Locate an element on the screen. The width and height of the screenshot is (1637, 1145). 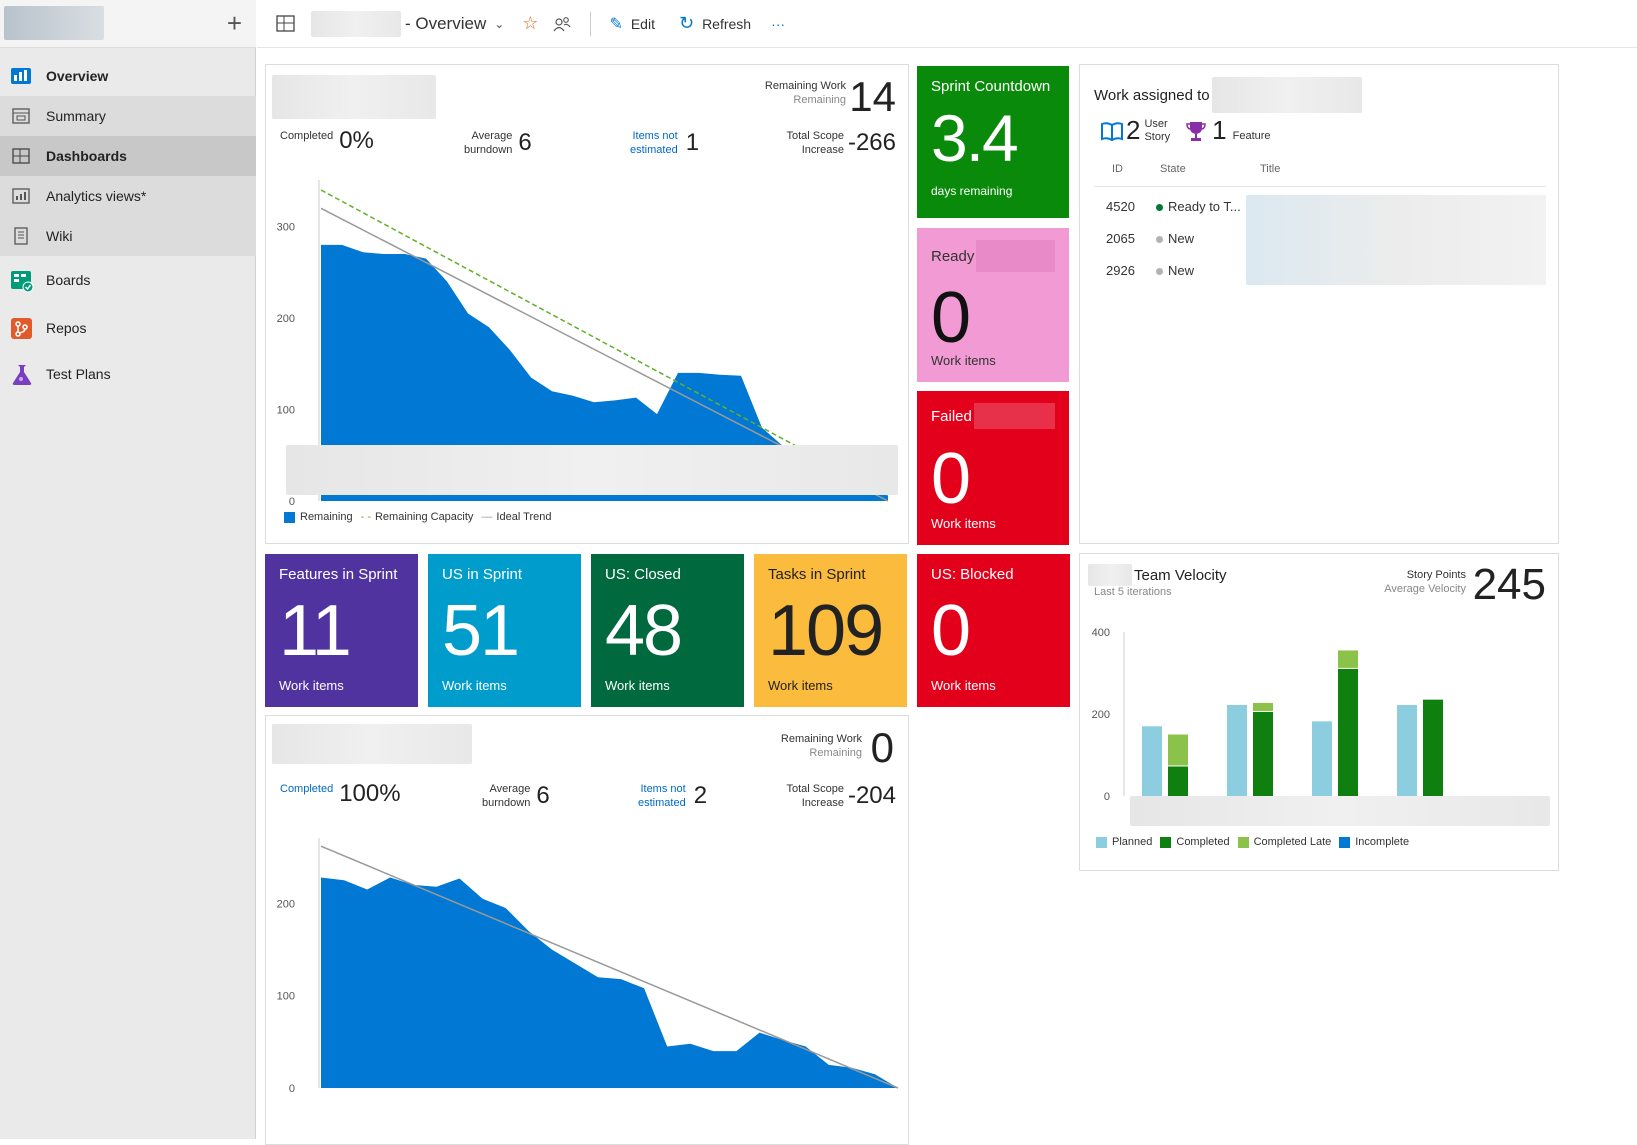
pencil-icon: ✎ is located at coordinates (616, 24).